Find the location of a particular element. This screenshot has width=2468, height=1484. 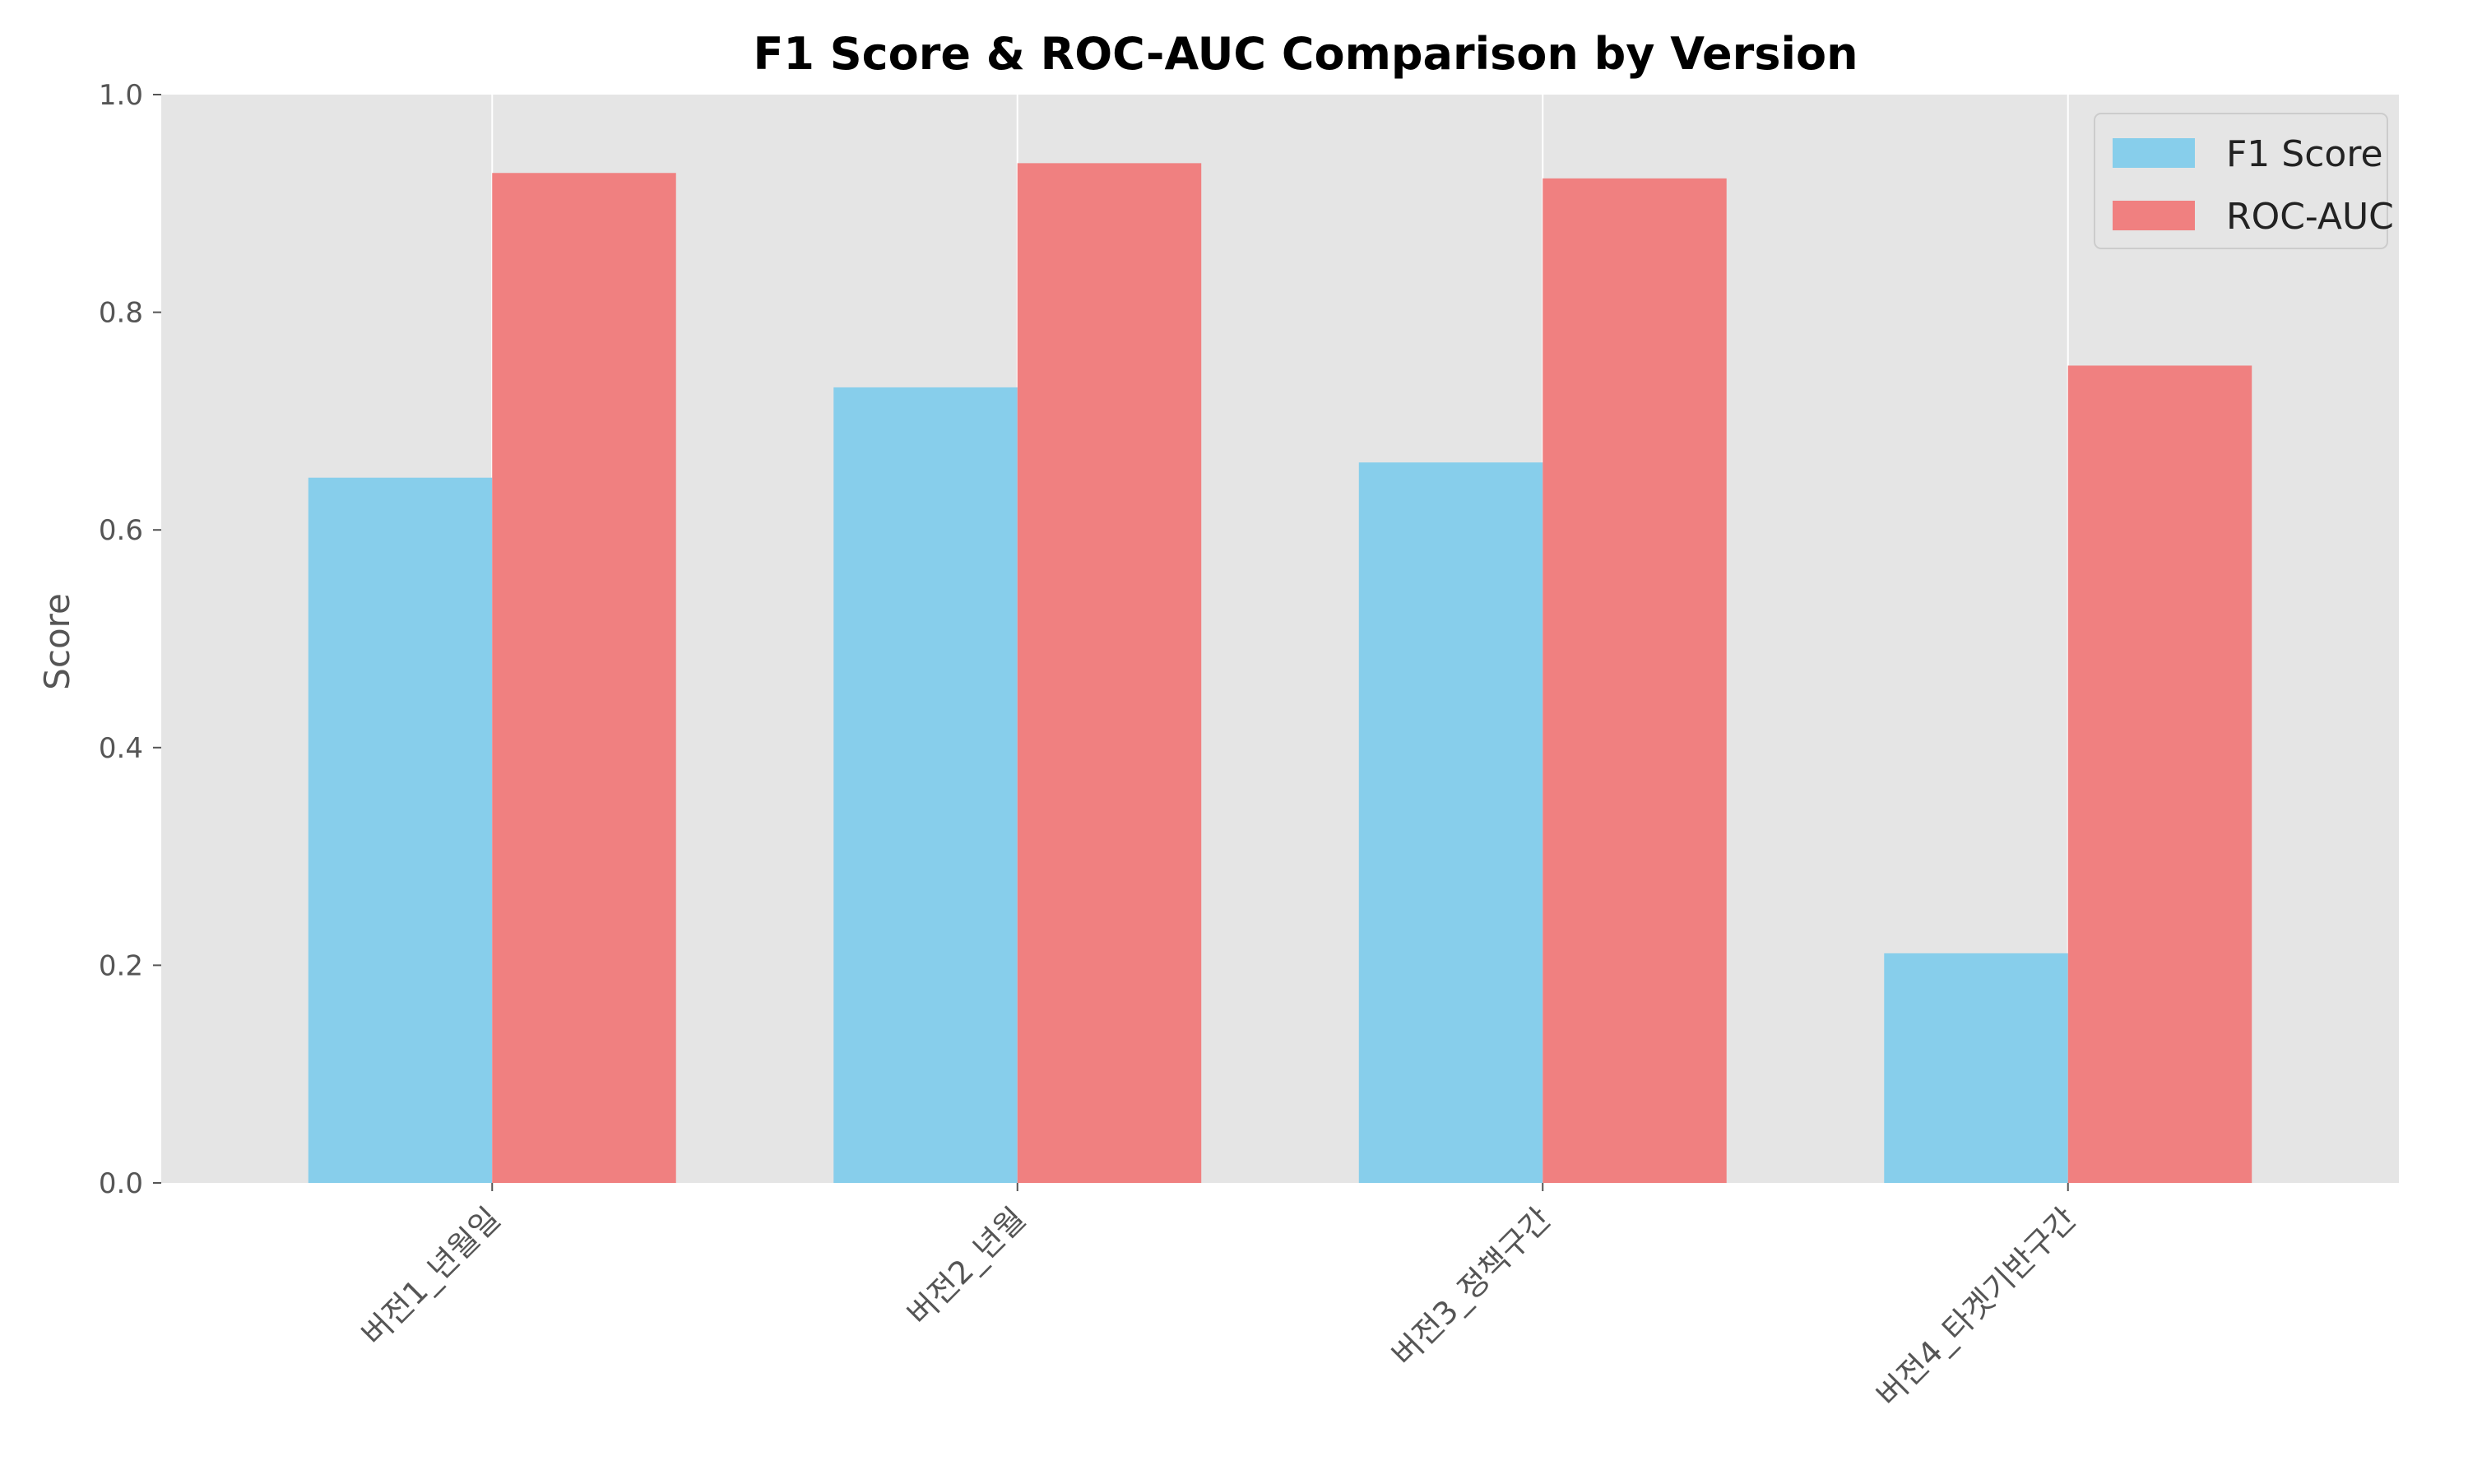

chart-title: F1 Score & ROC-AUC Comparison by Version is located at coordinates (1305, 54).